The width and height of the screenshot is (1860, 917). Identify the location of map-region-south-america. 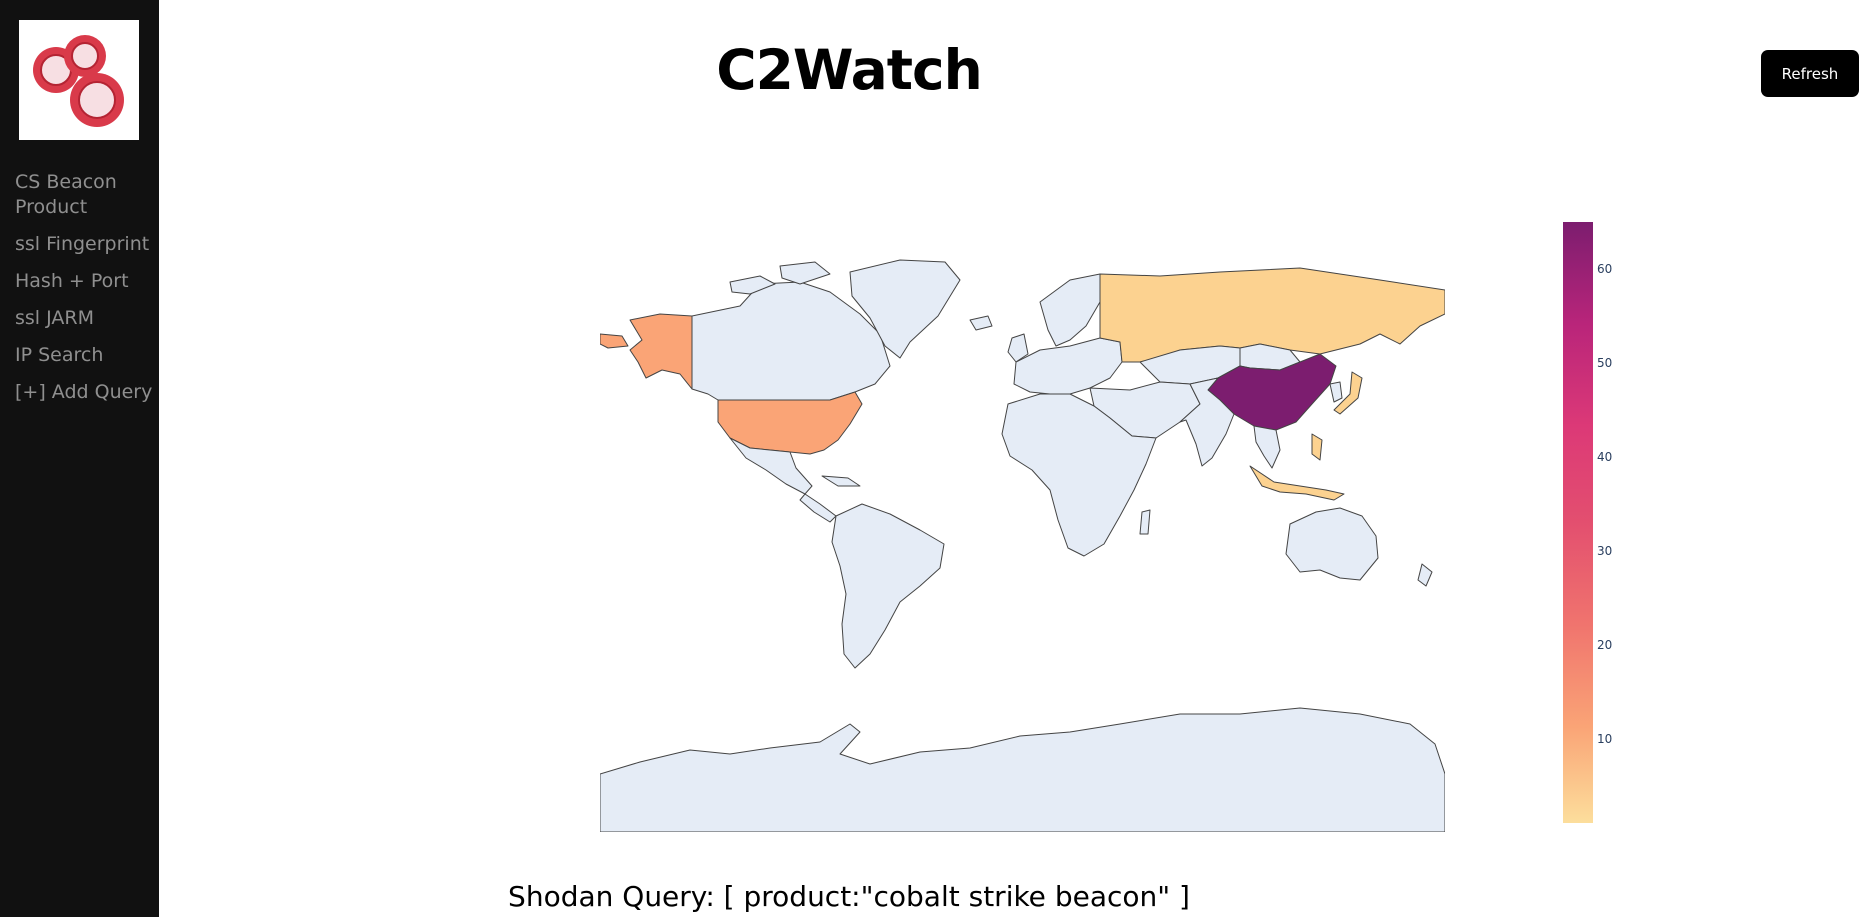
(888, 586).